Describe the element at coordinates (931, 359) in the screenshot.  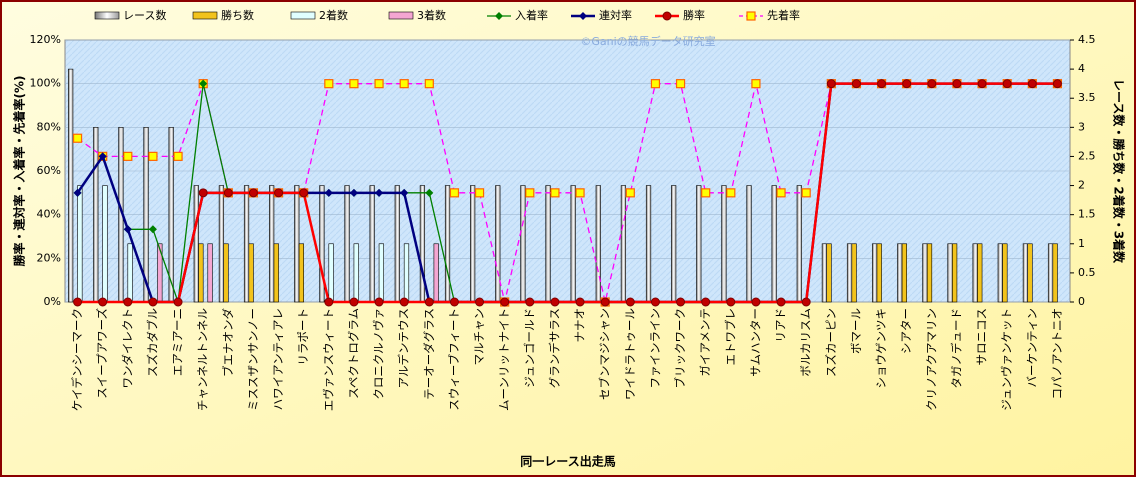
I see `x-tick-label: クリノアクアマリン` at that location.